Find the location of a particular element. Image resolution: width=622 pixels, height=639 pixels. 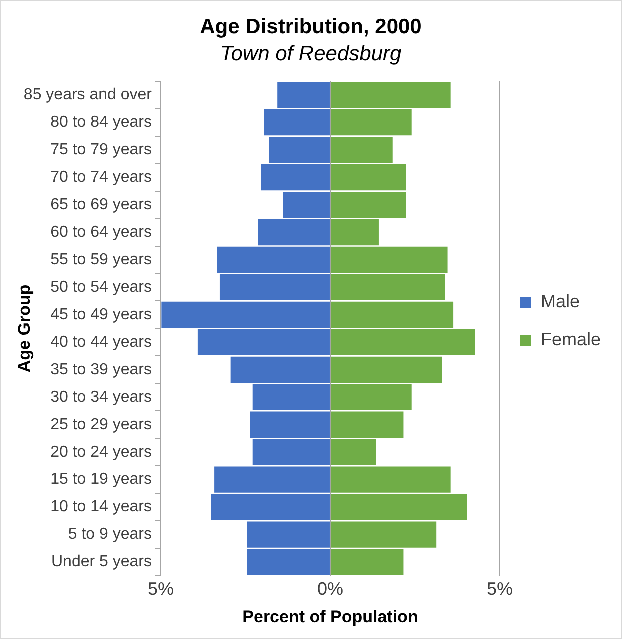

y-tick-label: 40 to 44 years is located at coordinates (101, 342).